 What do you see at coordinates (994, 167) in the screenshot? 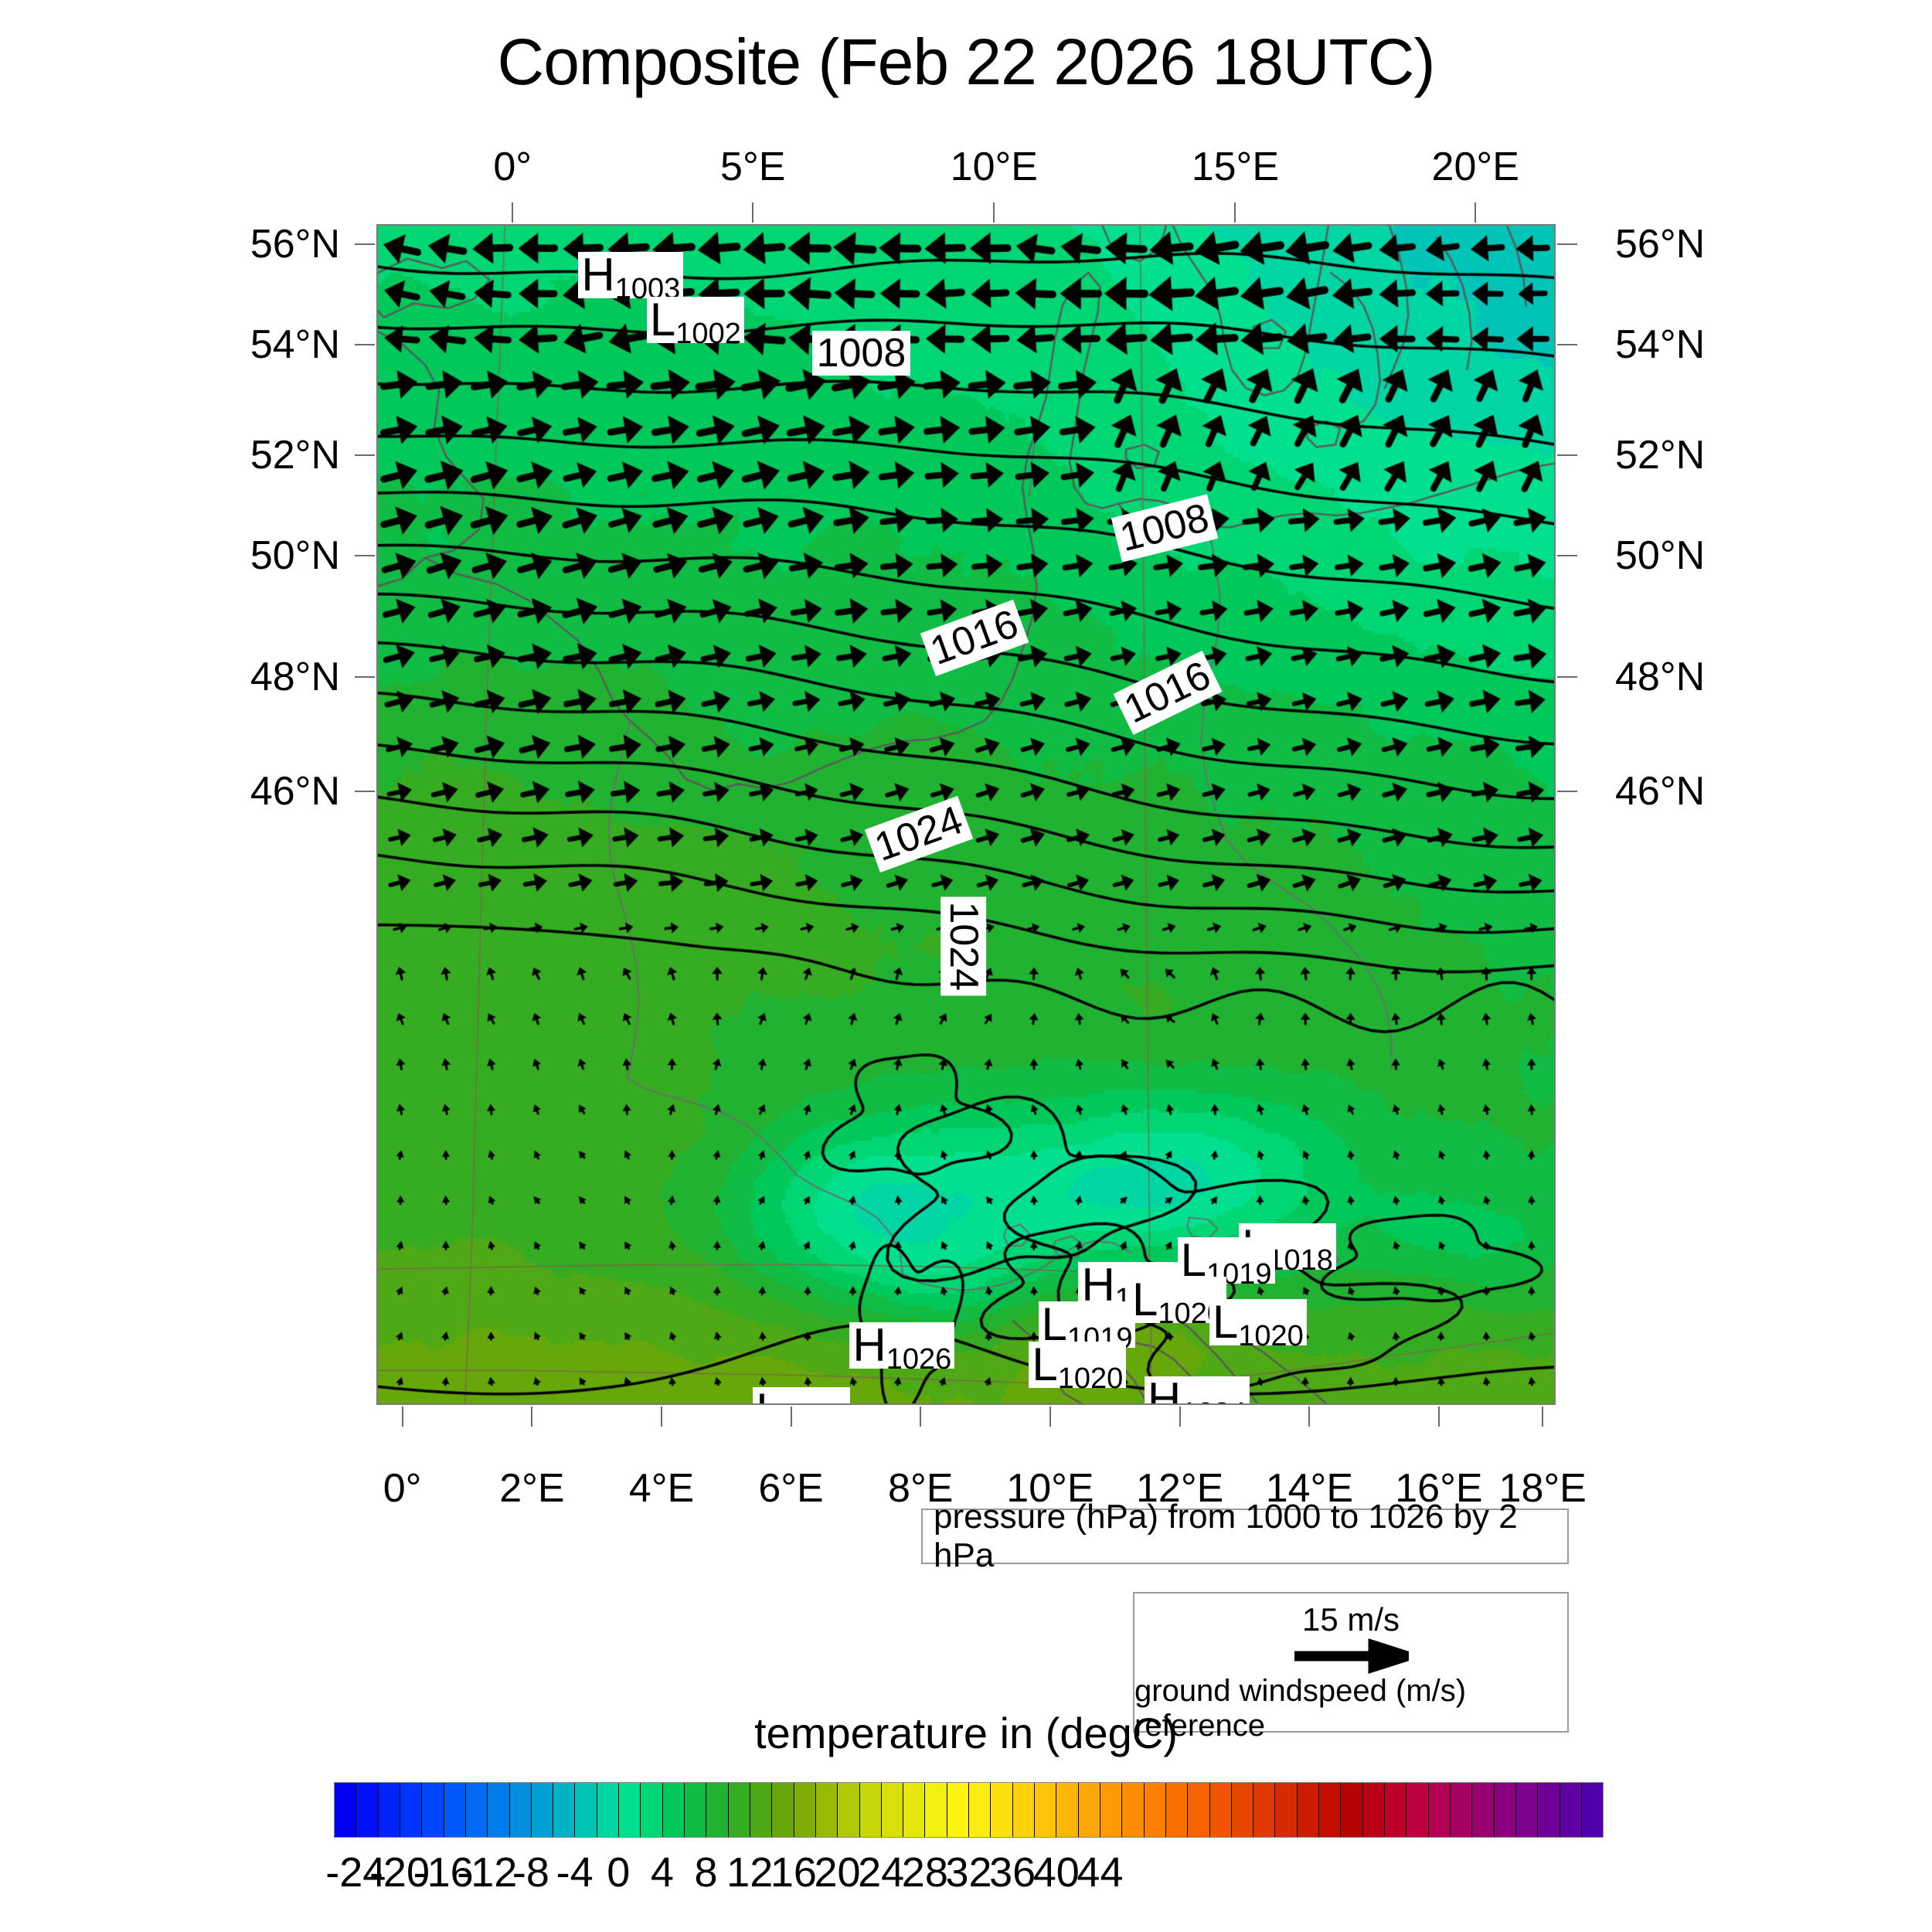
I see `axis-tick-label-top: 10°E` at bounding box center [994, 167].